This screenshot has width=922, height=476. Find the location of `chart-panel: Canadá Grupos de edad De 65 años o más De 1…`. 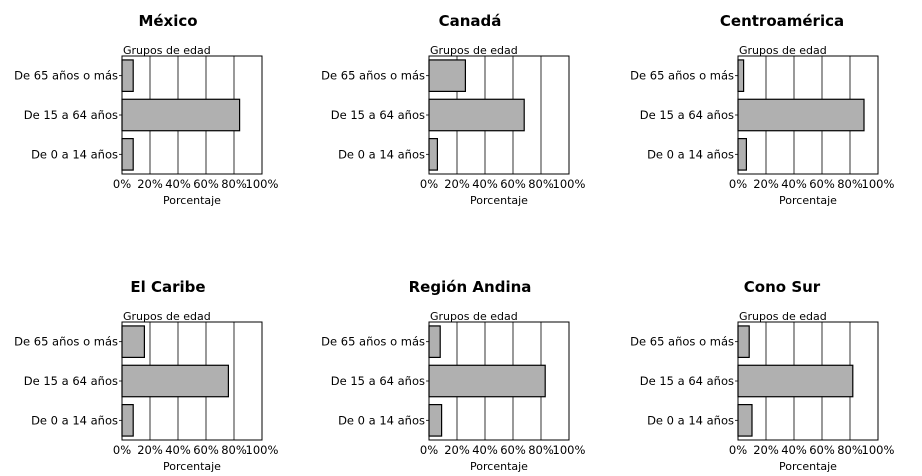

chart-panel: Canadá Grupos de edad De 65 años o más De 1… is located at coordinates (453, 109).